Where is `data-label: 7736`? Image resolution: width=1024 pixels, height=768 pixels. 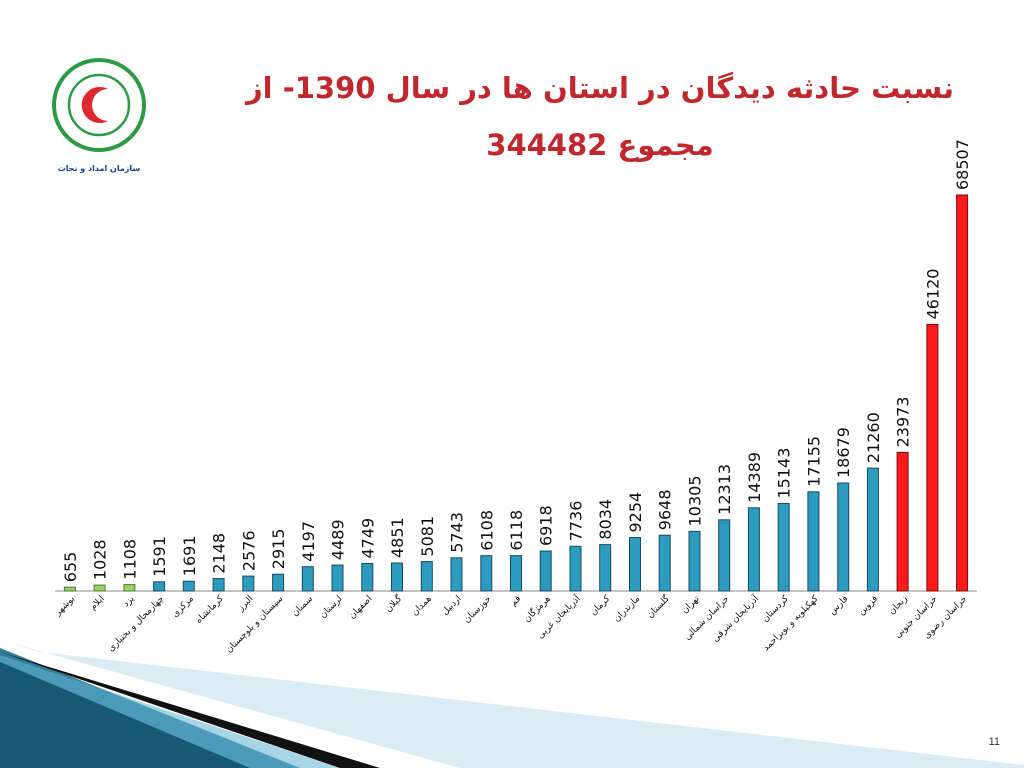
data-label: 7736 is located at coordinates (576, 521).